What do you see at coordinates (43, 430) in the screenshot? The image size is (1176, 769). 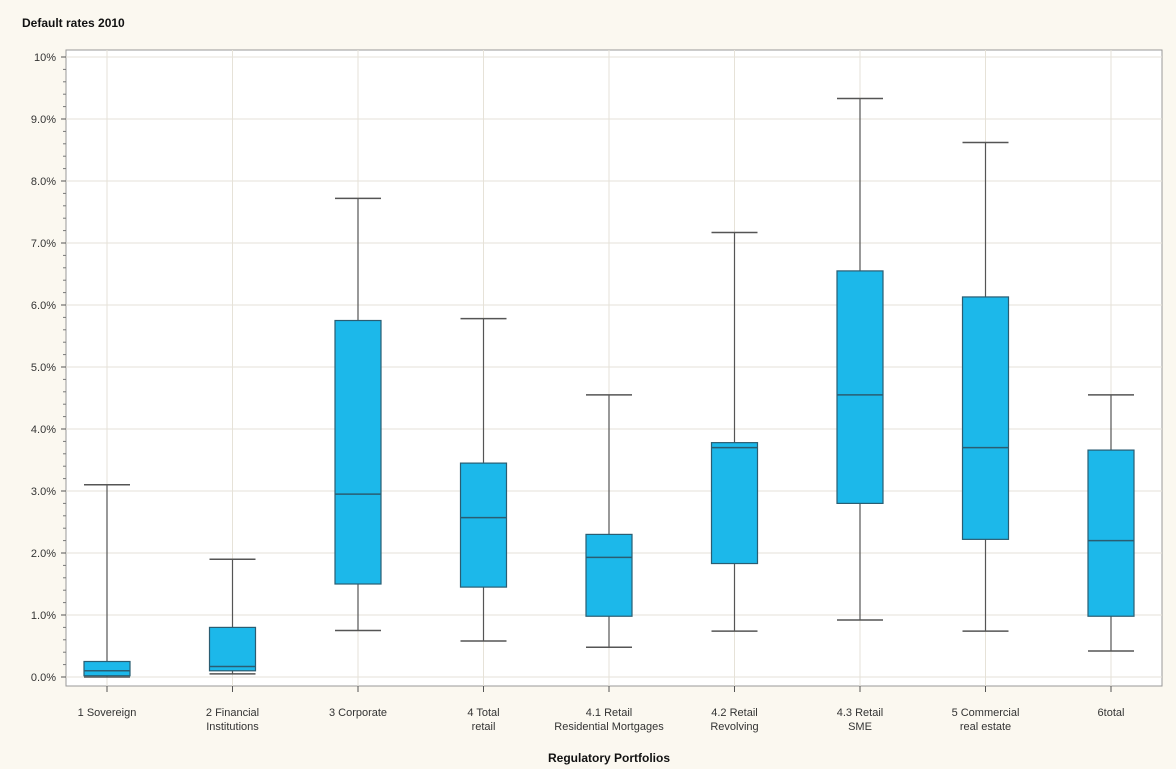 I see `y-tick-label: 4.0%` at bounding box center [43, 430].